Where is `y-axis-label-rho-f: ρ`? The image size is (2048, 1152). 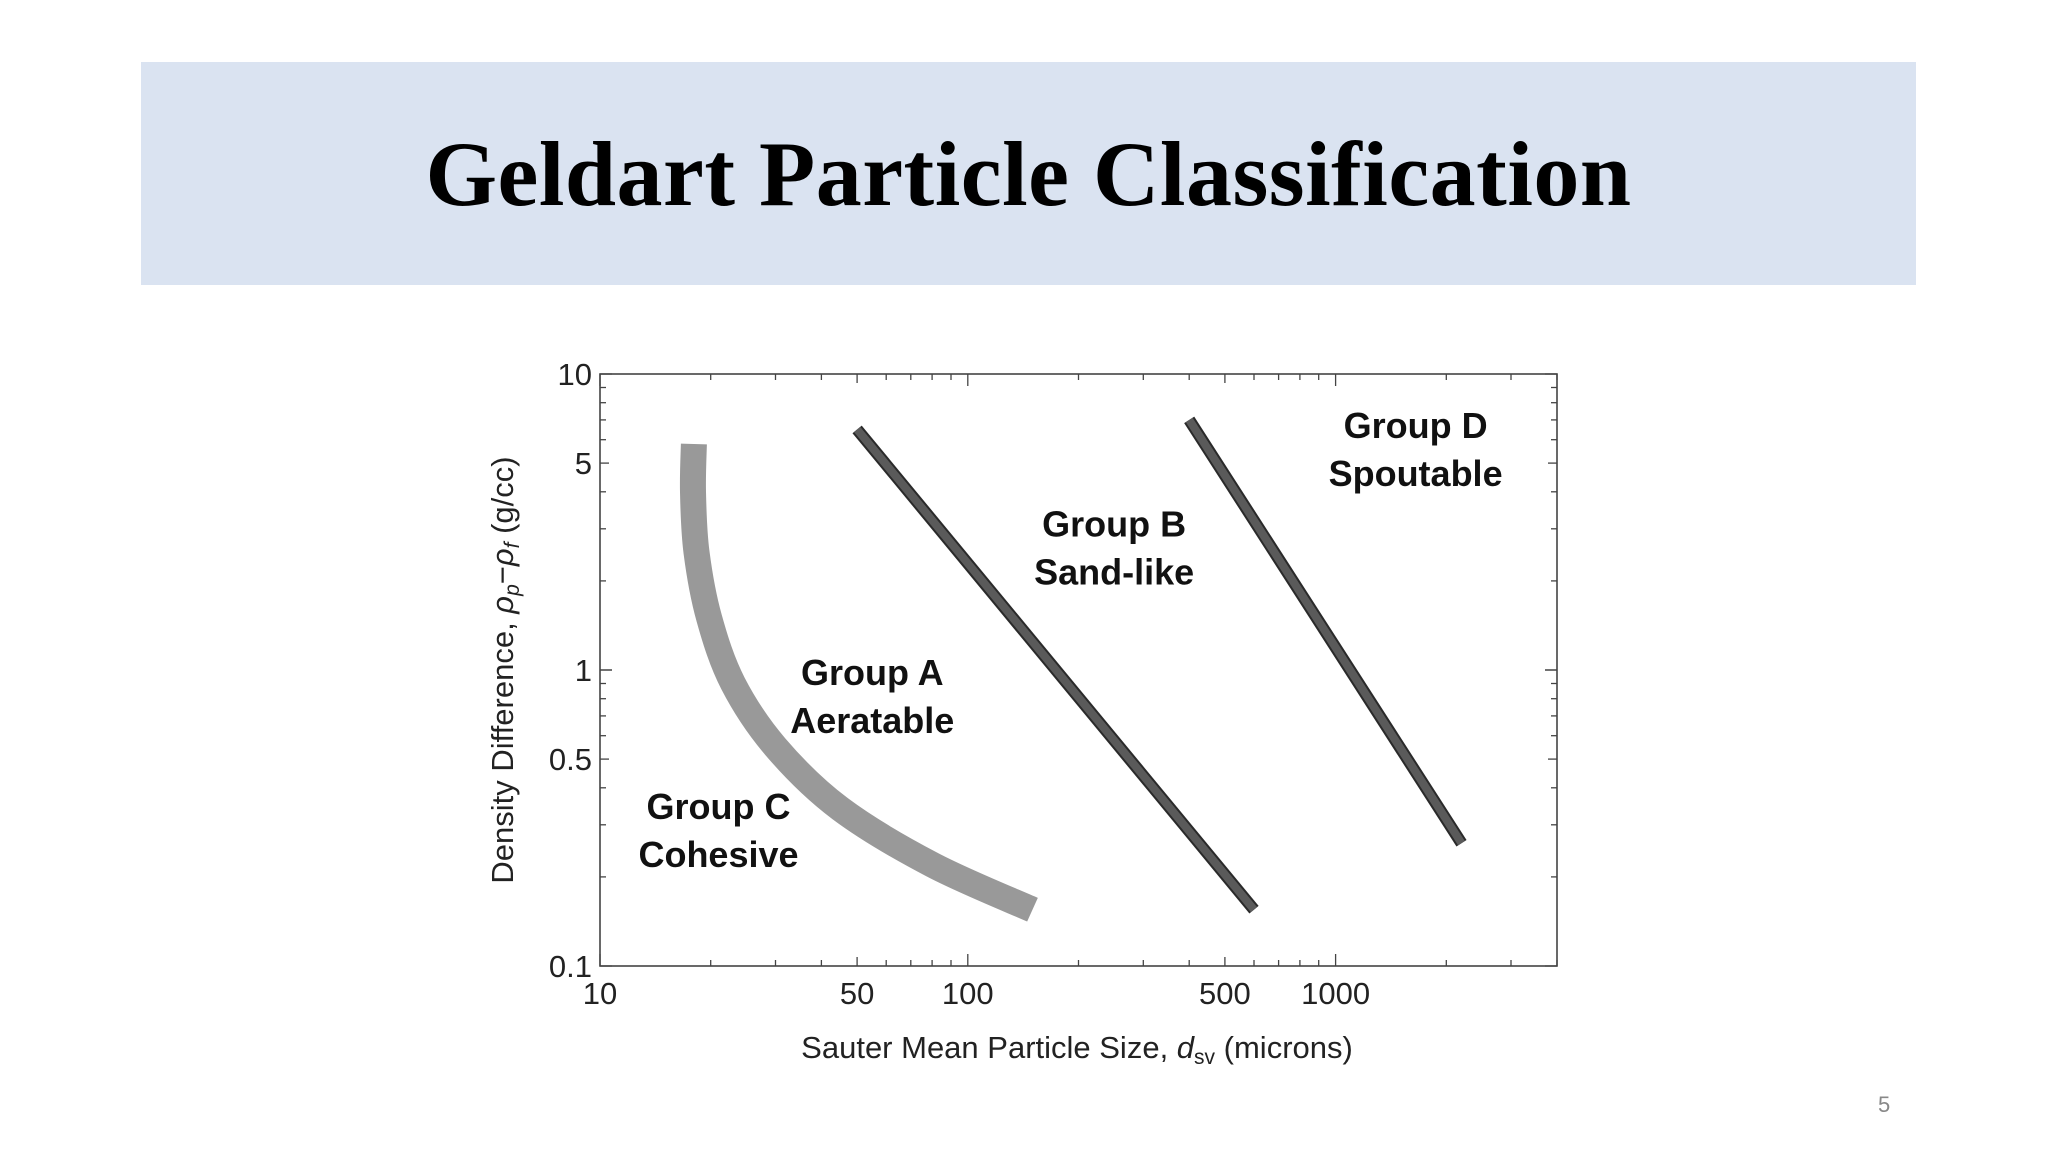 y-axis-label-rho-f: ρ is located at coordinates (502, 557).